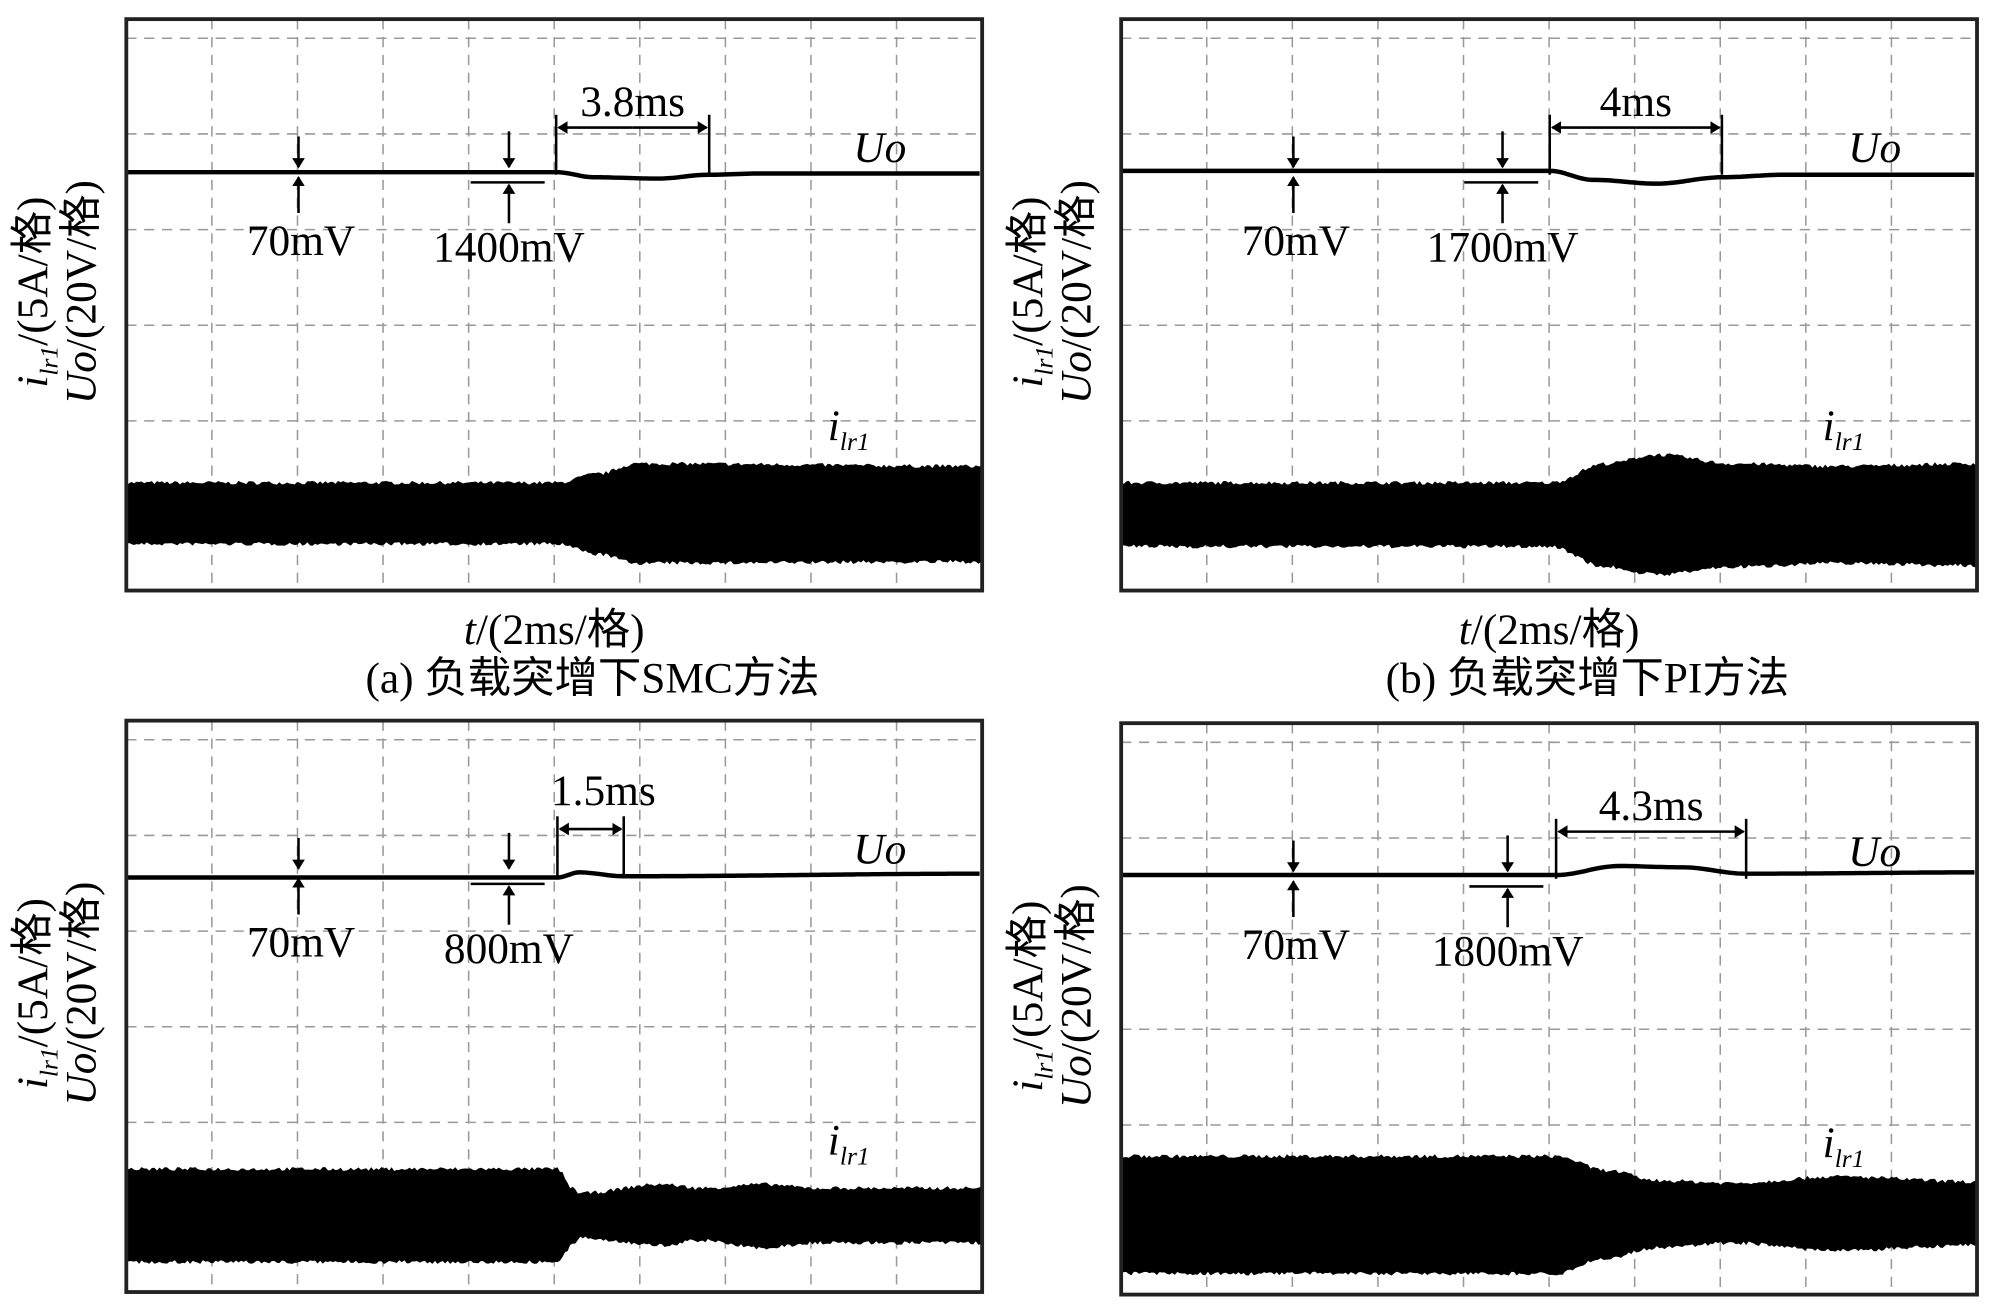 The image size is (2000, 1315). What do you see at coordinates (592, 679) in the screenshot?
I see `caption: (a) 负载突增下SMC方法` at bounding box center [592, 679].